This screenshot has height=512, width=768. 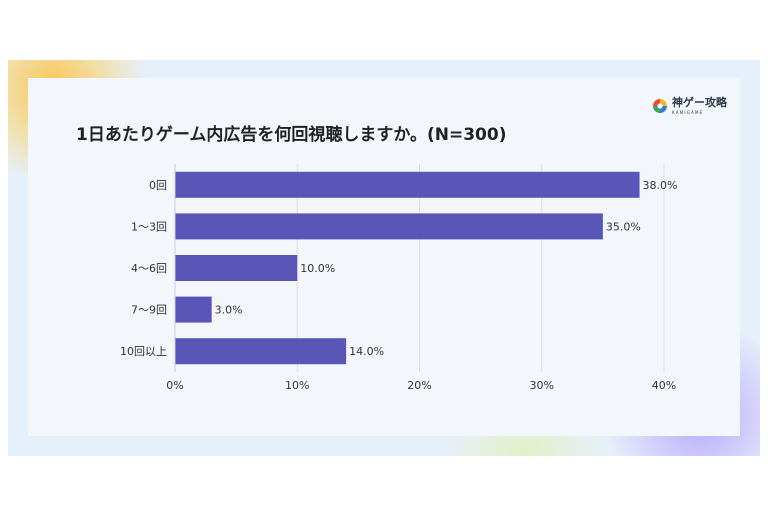 What do you see at coordinates (291, 135) in the screenshot?
I see `chart-title: 1日あたりゲーム内広告を何回視聴しますか。(N=300)` at bounding box center [291, 135].